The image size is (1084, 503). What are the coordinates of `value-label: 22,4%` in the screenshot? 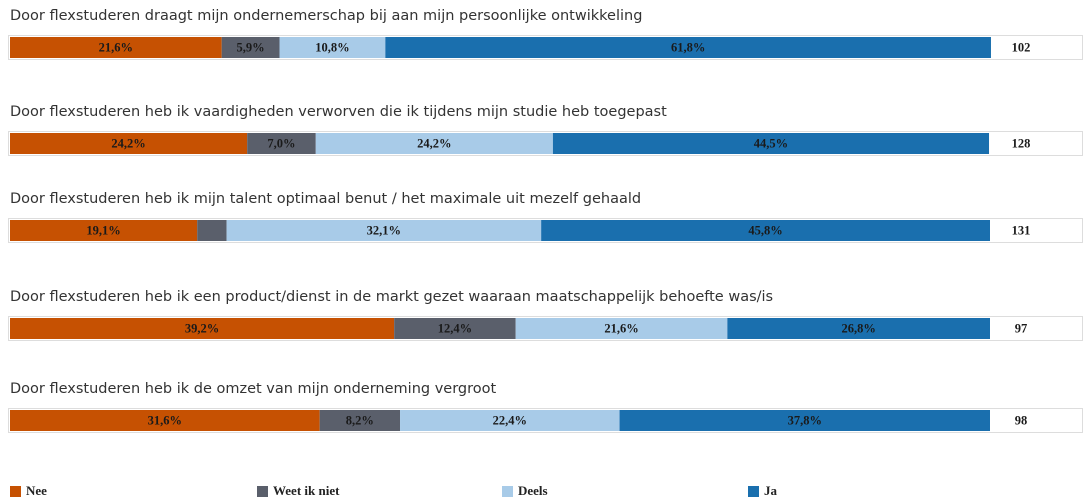 It's located at (510, 420).